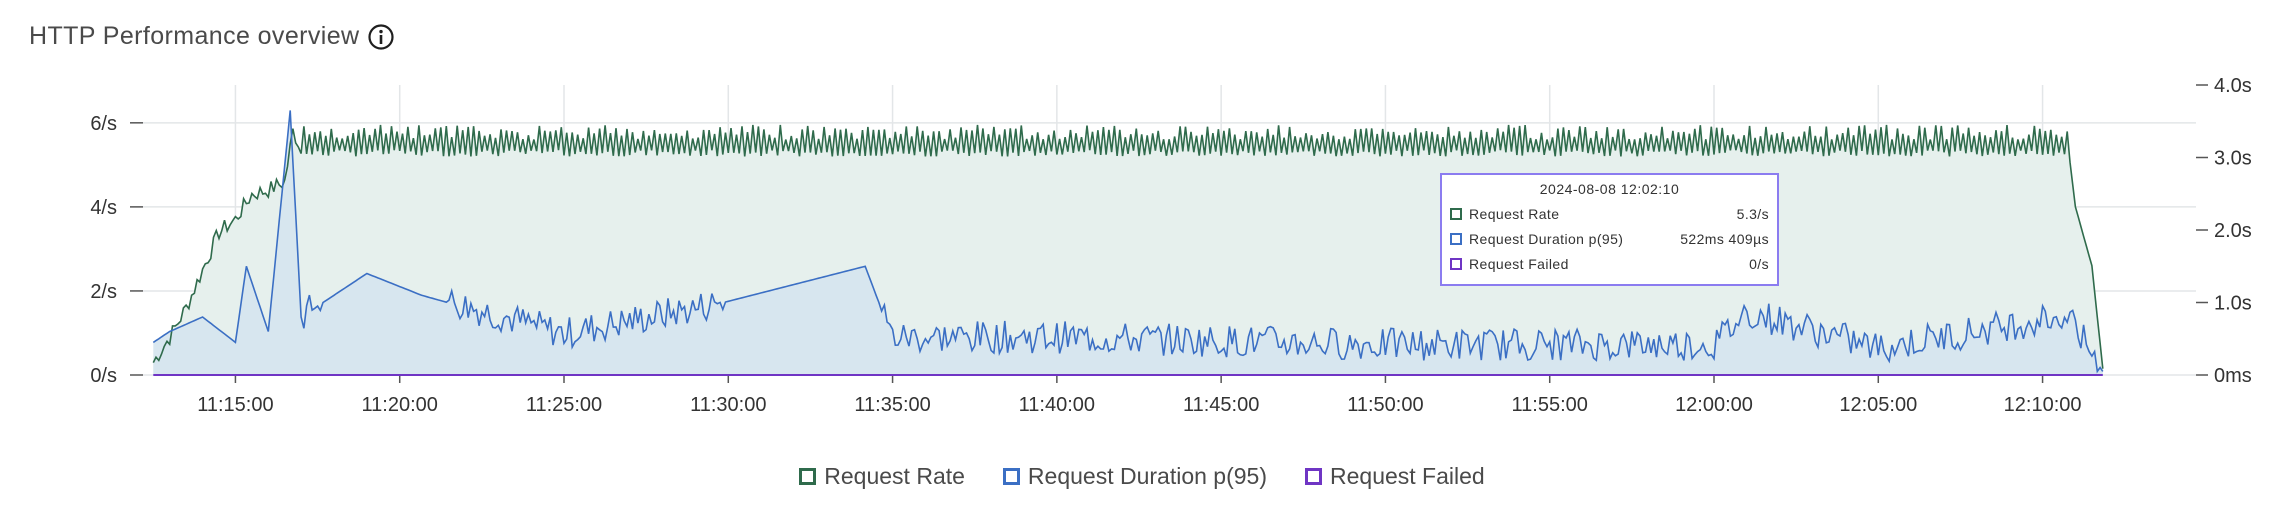 Image resolution: width=2284 pixels, height=508 pixels. Describe the element at coordinates (1057, 405) in the screenshot. I see `x-tick-label: 11:40:00` at that location.